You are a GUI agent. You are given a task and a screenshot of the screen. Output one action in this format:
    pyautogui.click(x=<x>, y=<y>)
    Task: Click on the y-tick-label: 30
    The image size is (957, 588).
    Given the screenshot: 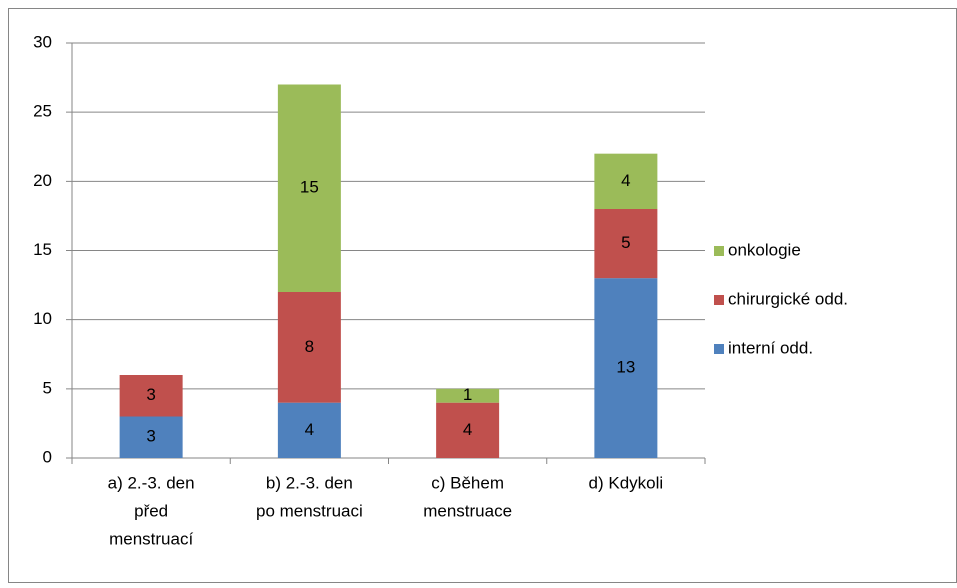 What is the action you would take?
    pyautogui.click(x=42, y=41)
    